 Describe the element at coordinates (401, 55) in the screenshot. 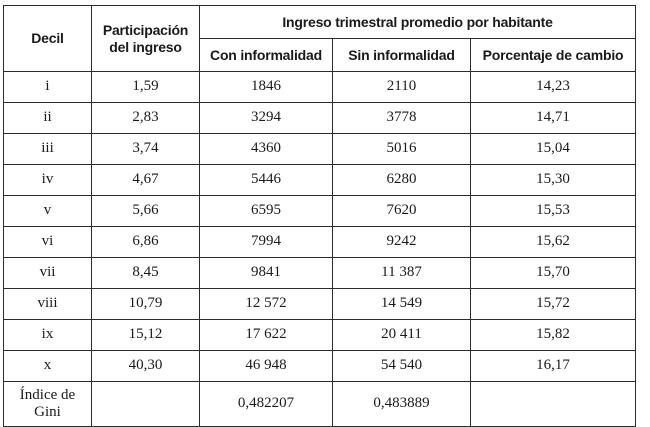

I see `header-sin-informalidad: Sin informalidad` at that location.